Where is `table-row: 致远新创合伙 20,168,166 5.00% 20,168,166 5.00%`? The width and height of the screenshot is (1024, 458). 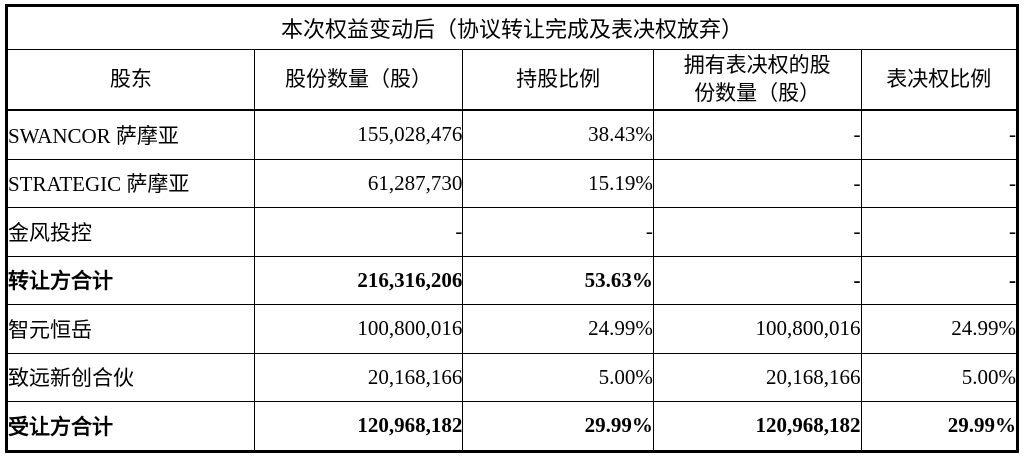
table-row: 致远新创合伙 20,168,166 5.00% 20,168,166 5.00% is located at coordinates (512, 377).